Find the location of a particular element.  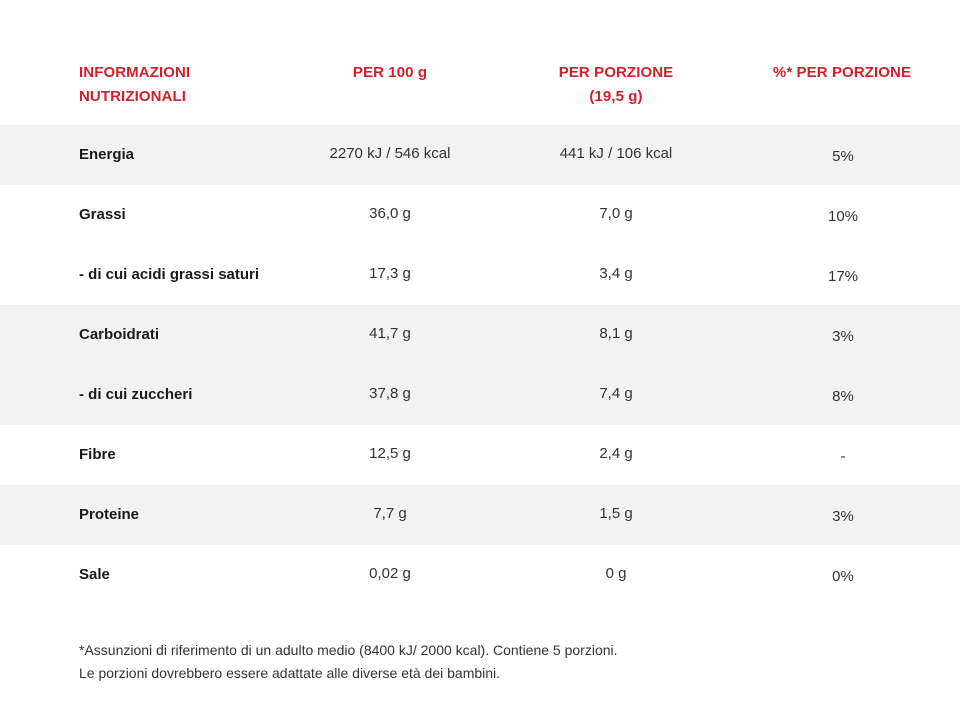

value-per-portion: 441 kJ / 106 kcal is located at coordinates (616, 153).